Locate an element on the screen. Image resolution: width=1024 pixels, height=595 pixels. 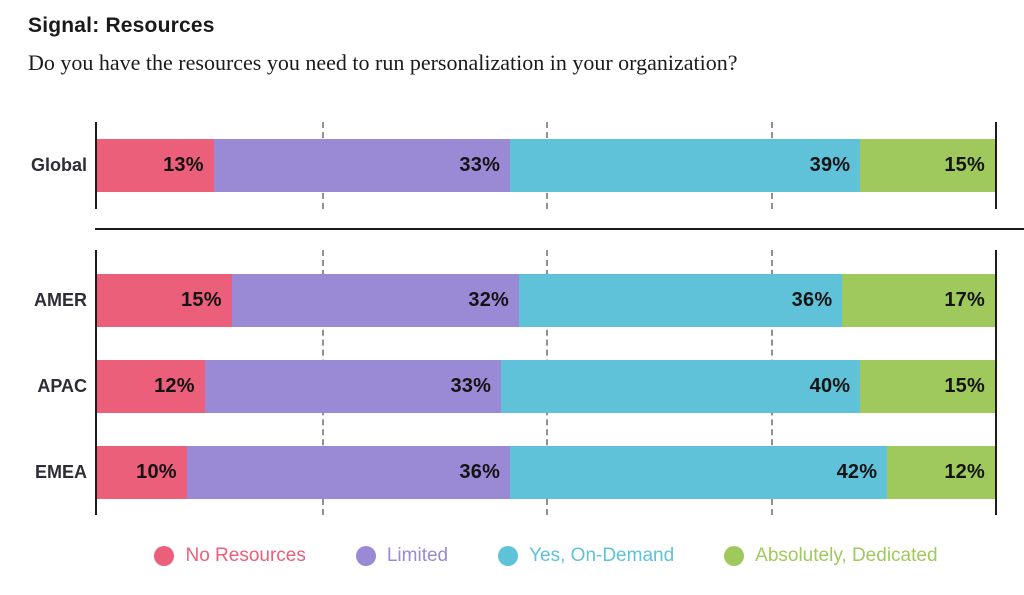
segment-amer-no-resources: 15% is located at coordinates (164, 300).